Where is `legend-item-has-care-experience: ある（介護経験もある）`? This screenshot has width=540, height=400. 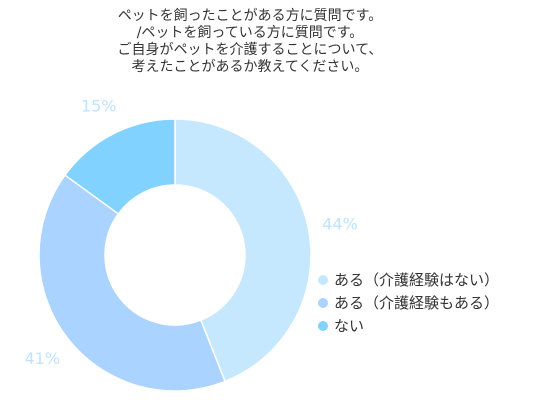
legend-item-has-care-experience: ある（介護経験もある） is located at coordinates (408, 302).